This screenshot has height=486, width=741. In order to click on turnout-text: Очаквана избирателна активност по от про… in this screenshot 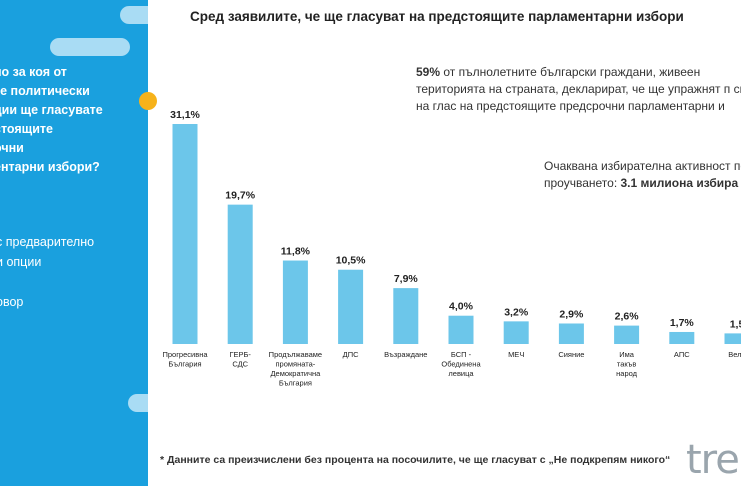, I will do `click(642, 175)`.